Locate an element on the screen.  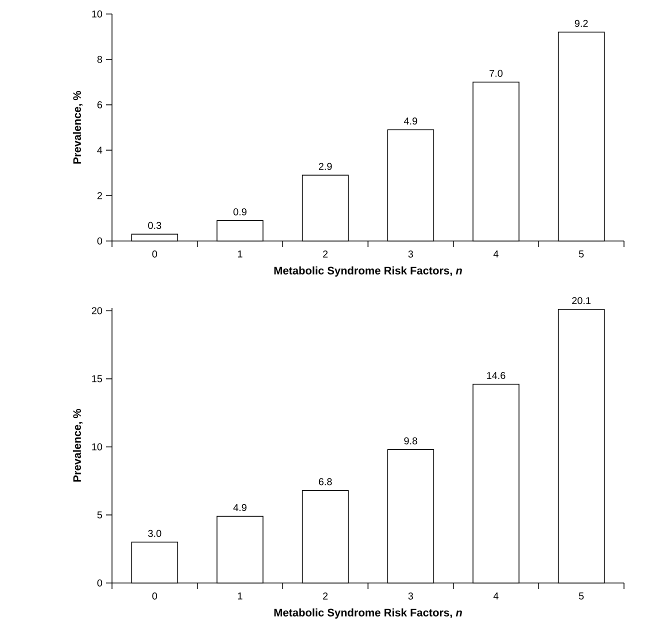
y-tick-label: 4 is located at coordinates (99, 150).